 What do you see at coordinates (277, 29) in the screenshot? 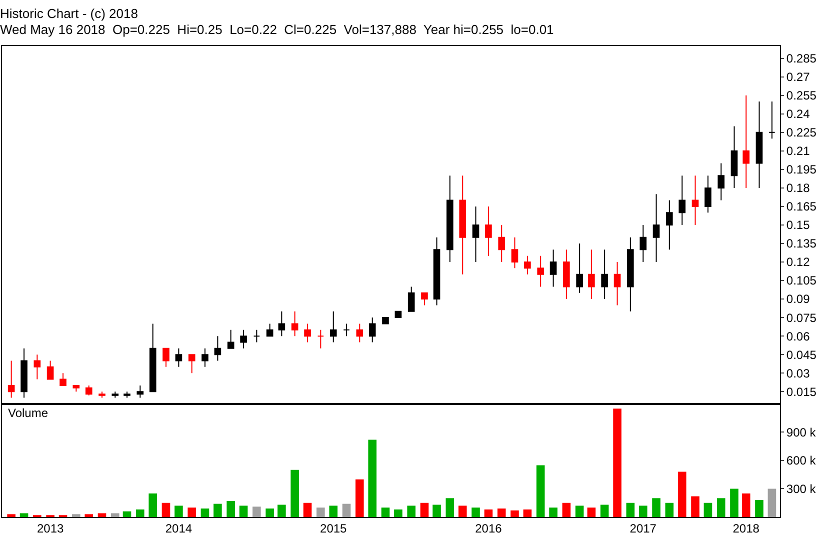
I see `chart-subtitle: Wed May 16 2018 Op=0.225 Hi=0.25 Lo=0.22 Cl=0.225 Vol=137,888 Year hi=0.255 lo=0.01` at bounding box center [277, 29].